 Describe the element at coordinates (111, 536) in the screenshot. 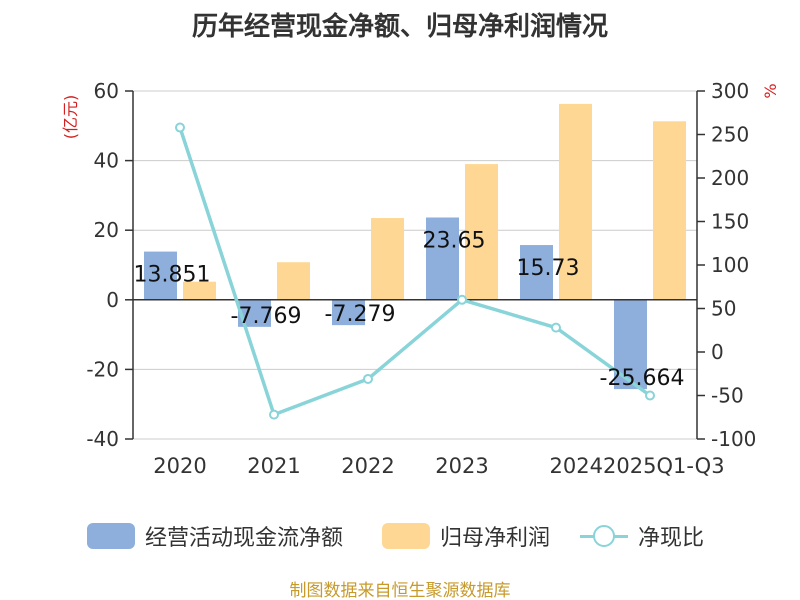

I see `legend-swatch-cash-flow` at that location.